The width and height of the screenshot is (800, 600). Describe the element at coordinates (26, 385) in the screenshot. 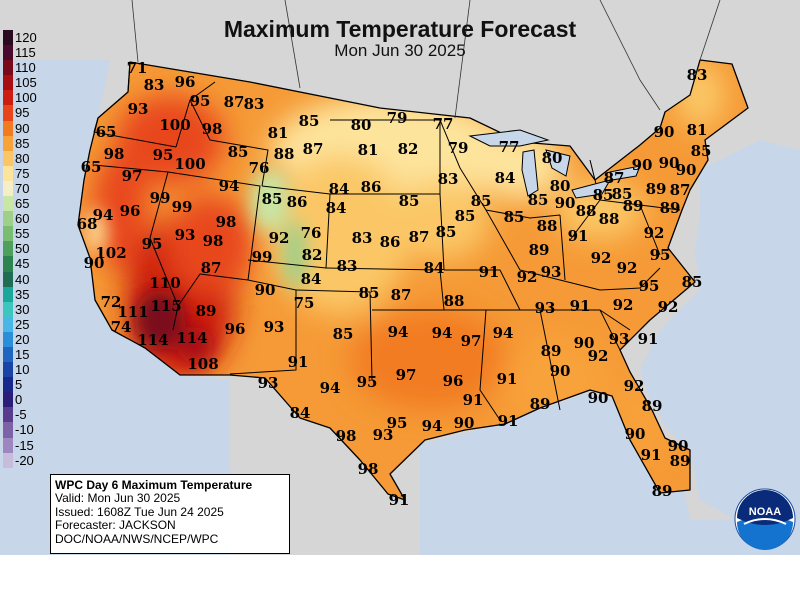

I see `legend-row: 5` at that location.